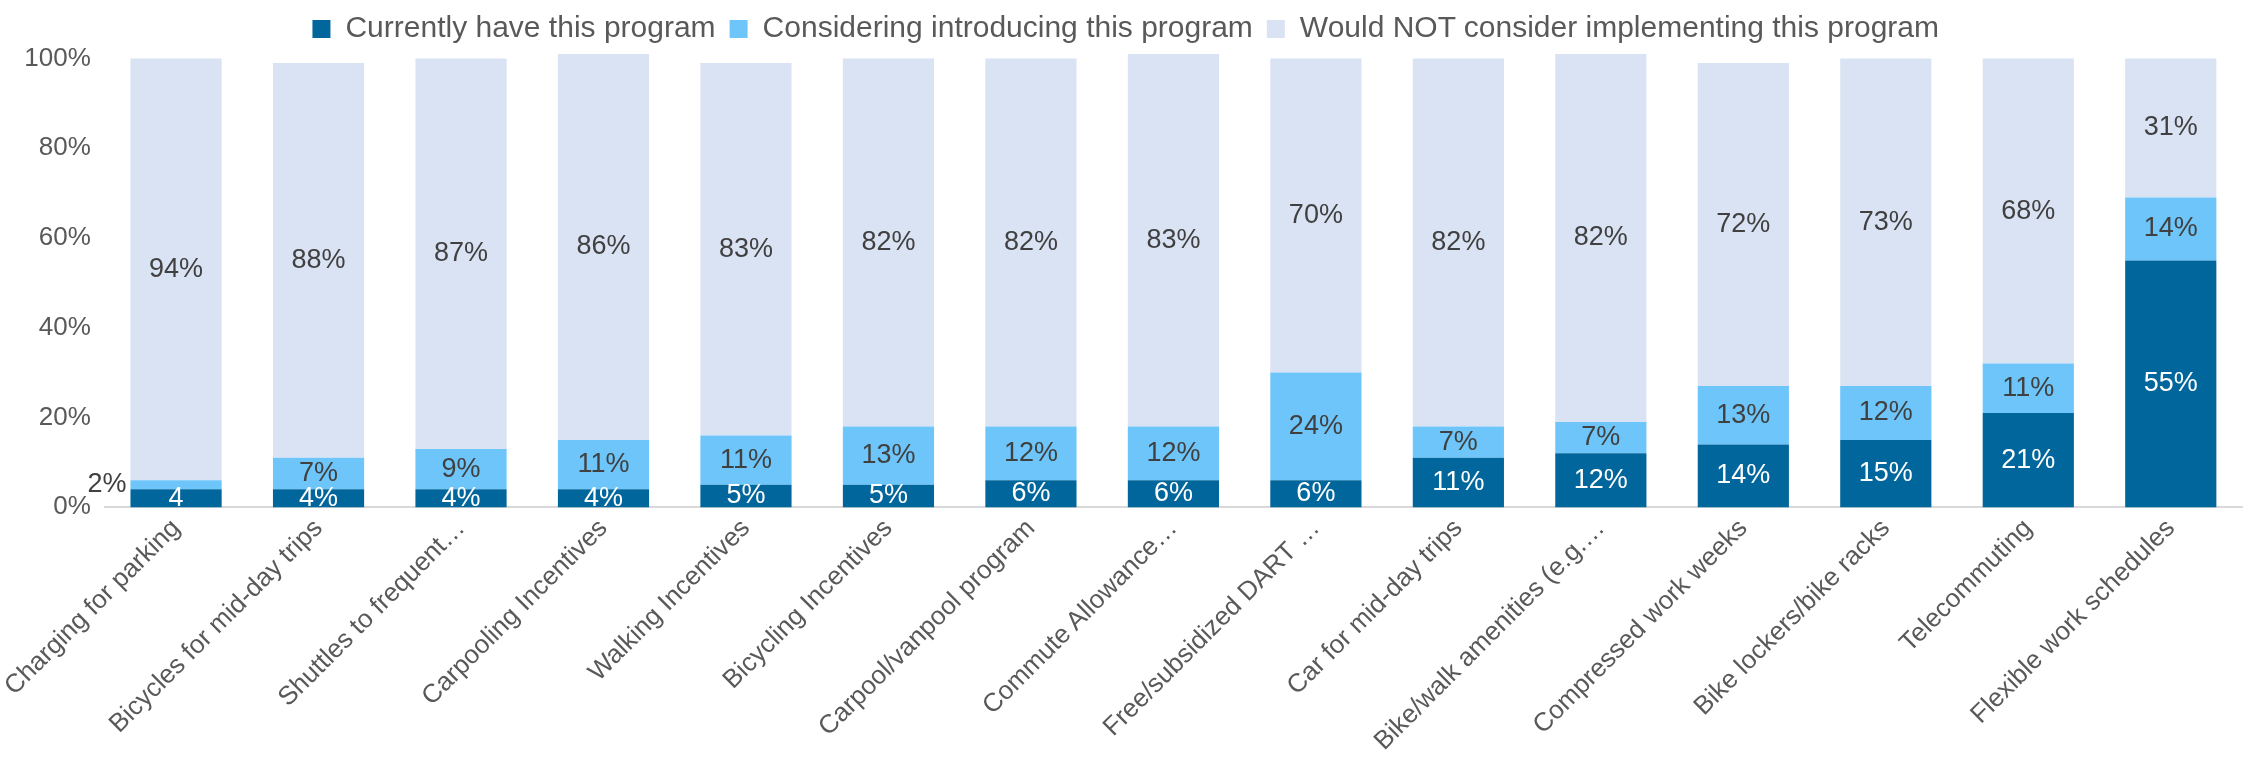 This screenshot has width=2252, height=767. I want to click on data-label: 4, so click(176, 496).